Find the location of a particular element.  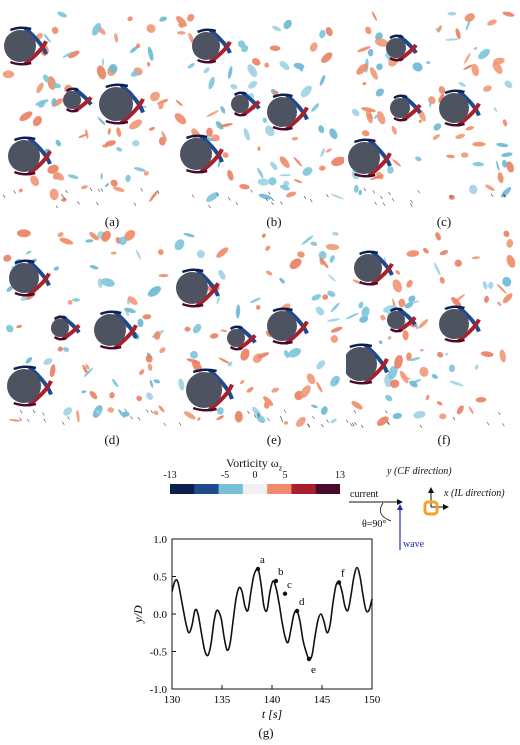

annotation-label-a: a is located at coordinates (262, 560).